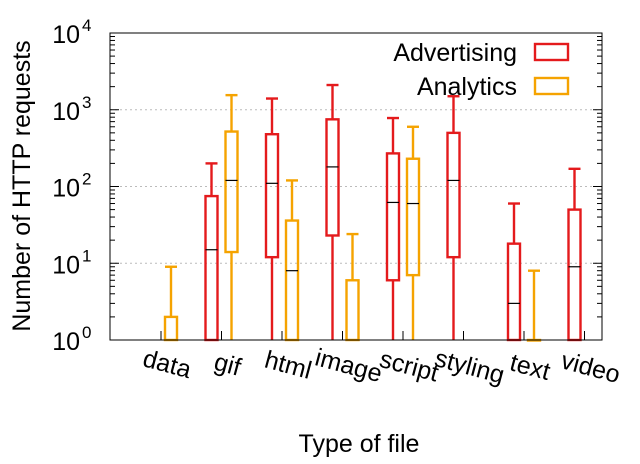 Image resolution: width=640 pixels, height=464 pixels. What do you see at coordinates (86, 255) in the screenshot?
I see `y-tick-exponent: 1` at bounding box center [86, 255].